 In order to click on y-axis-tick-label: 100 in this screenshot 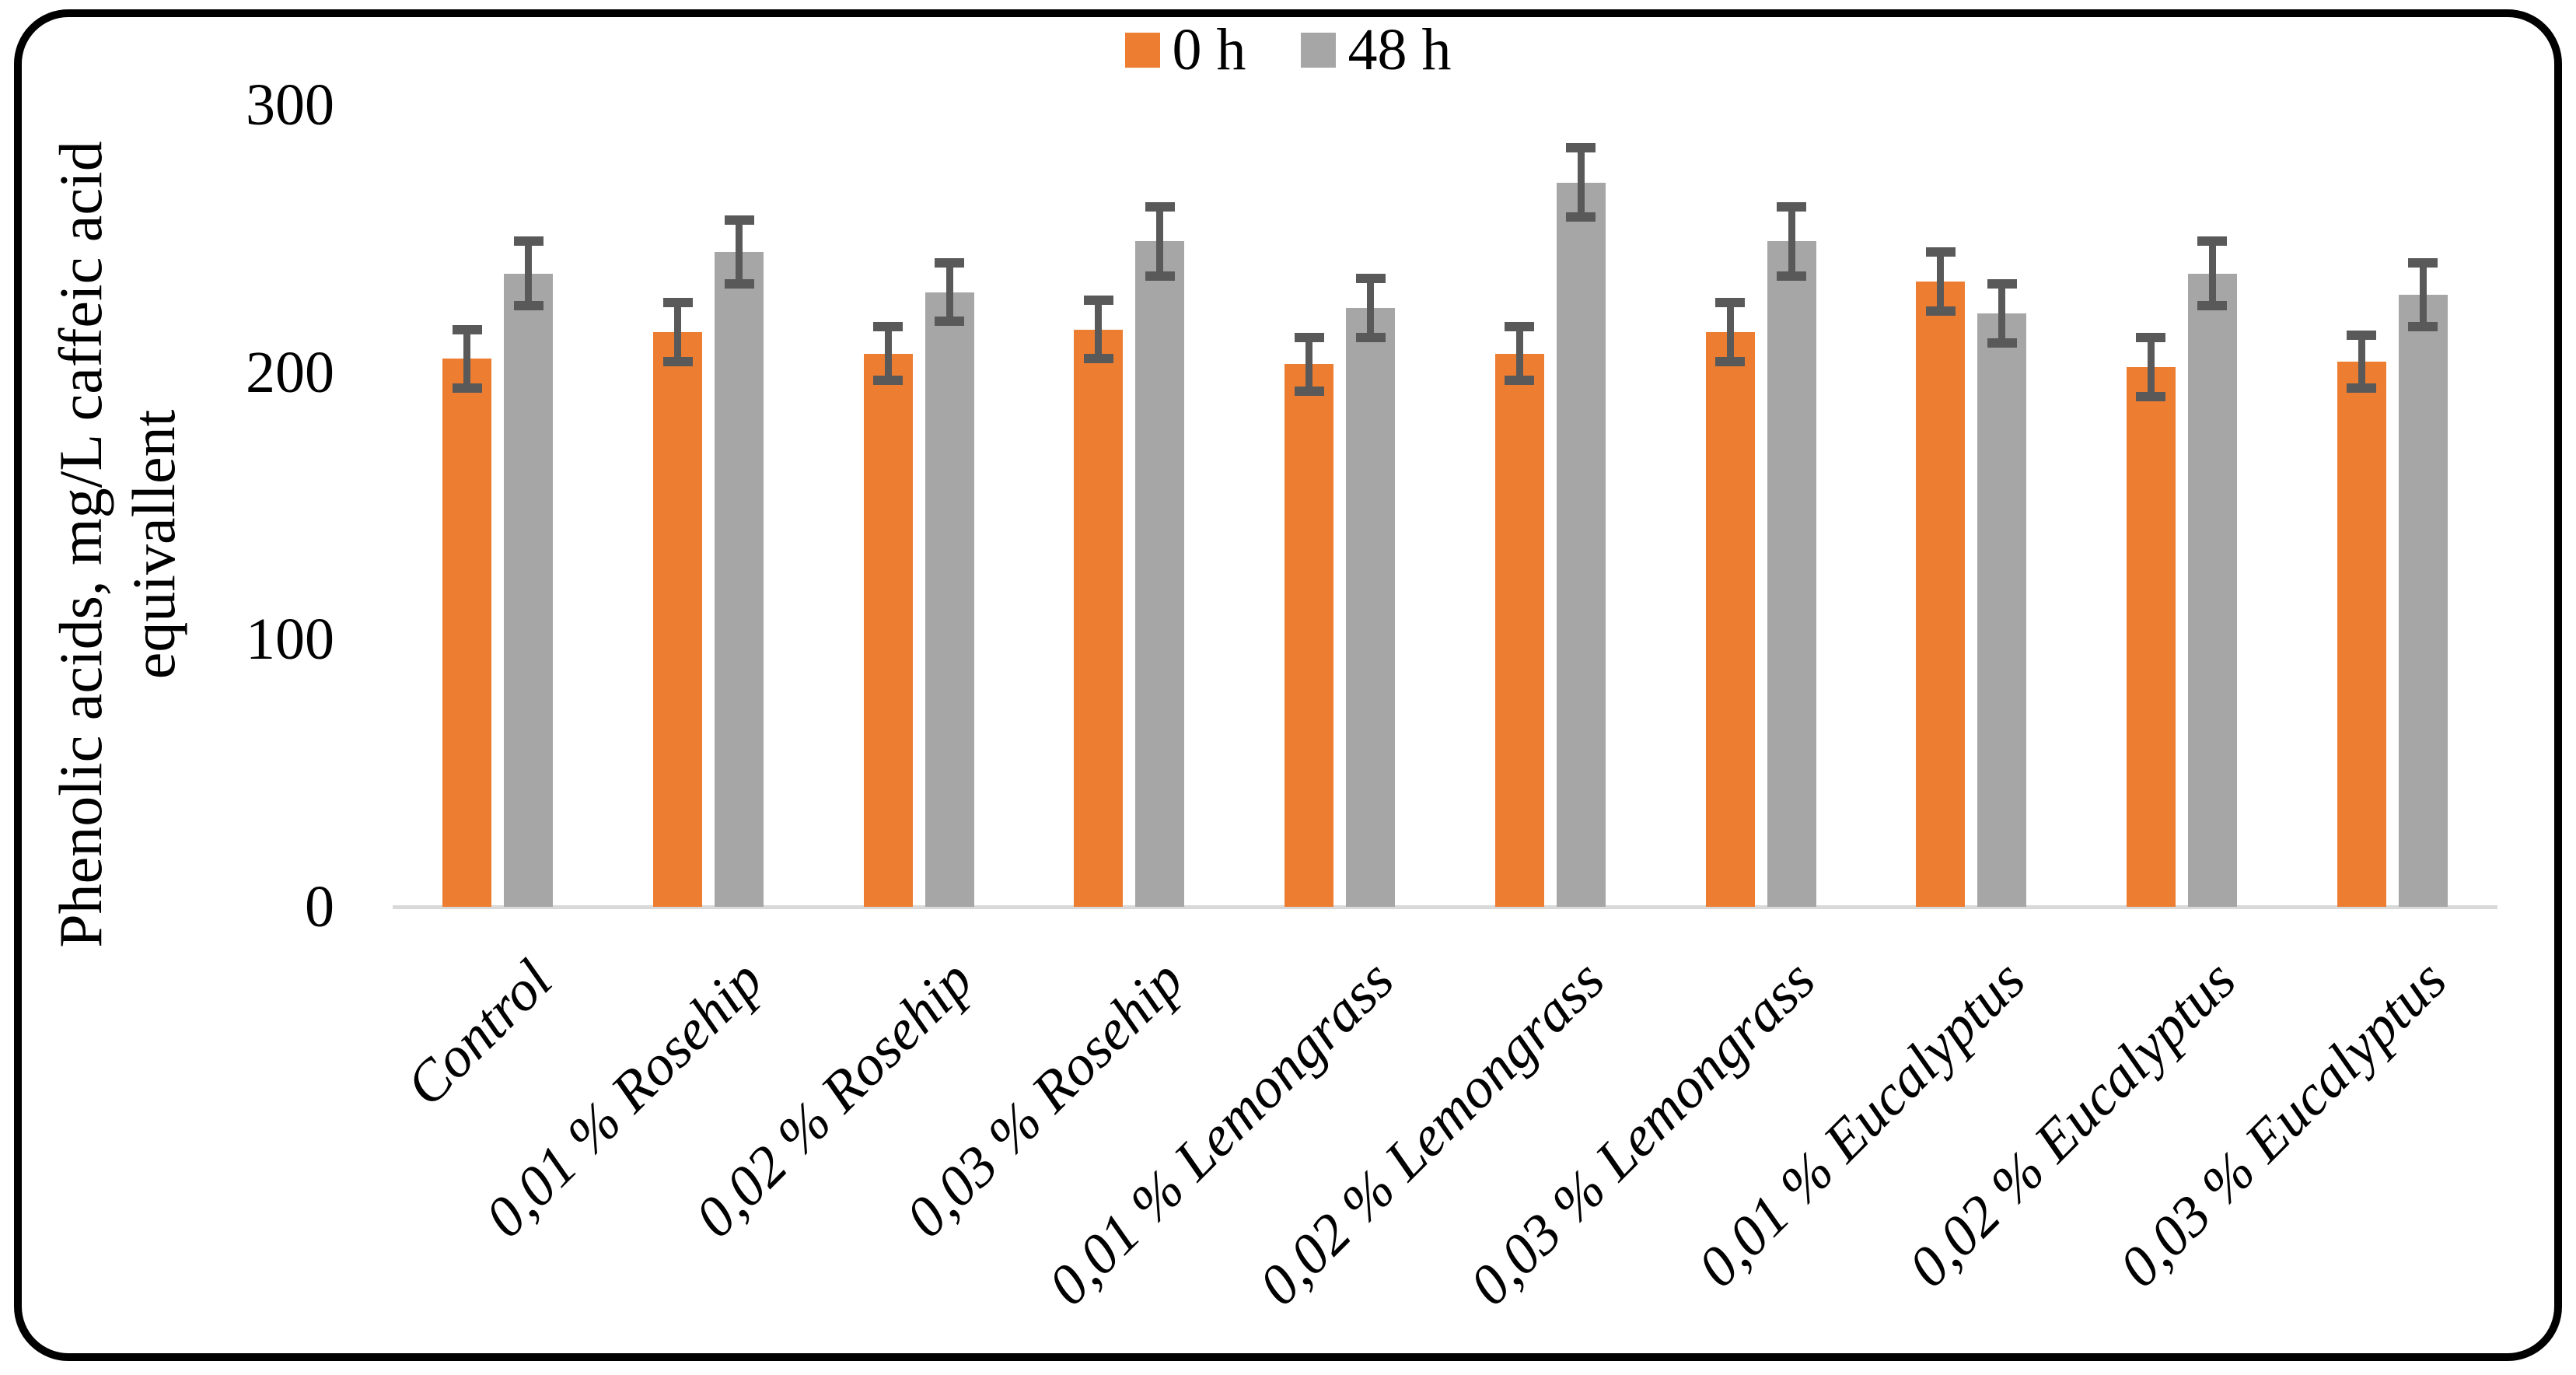, I will do `click(290, 640)`.